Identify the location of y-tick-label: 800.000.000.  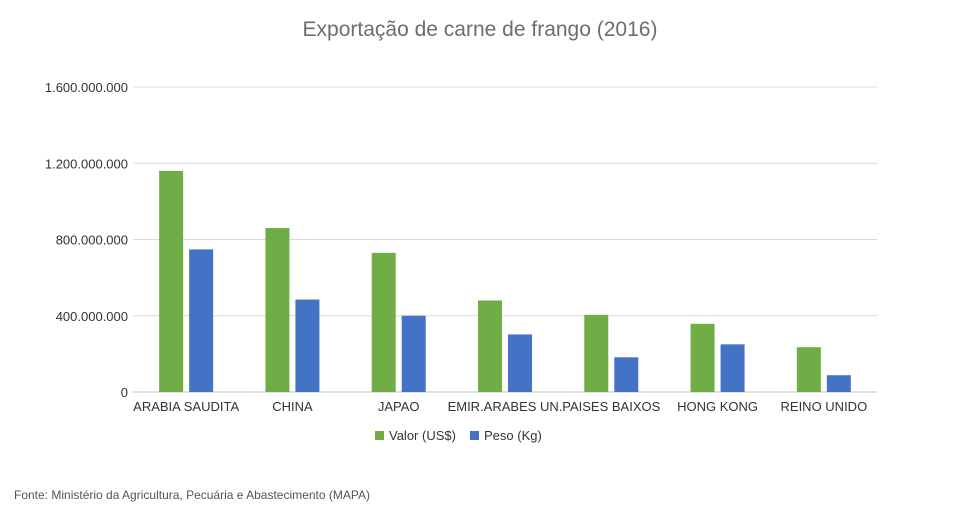
(92, 240).